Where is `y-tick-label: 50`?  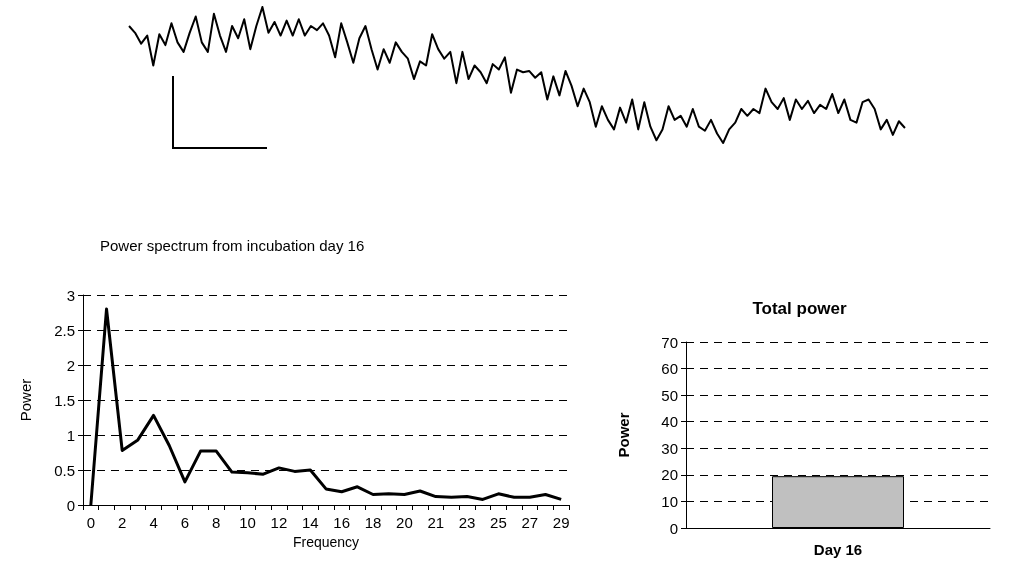 y-tick-label: 50 is located at coordinates (669, 395).